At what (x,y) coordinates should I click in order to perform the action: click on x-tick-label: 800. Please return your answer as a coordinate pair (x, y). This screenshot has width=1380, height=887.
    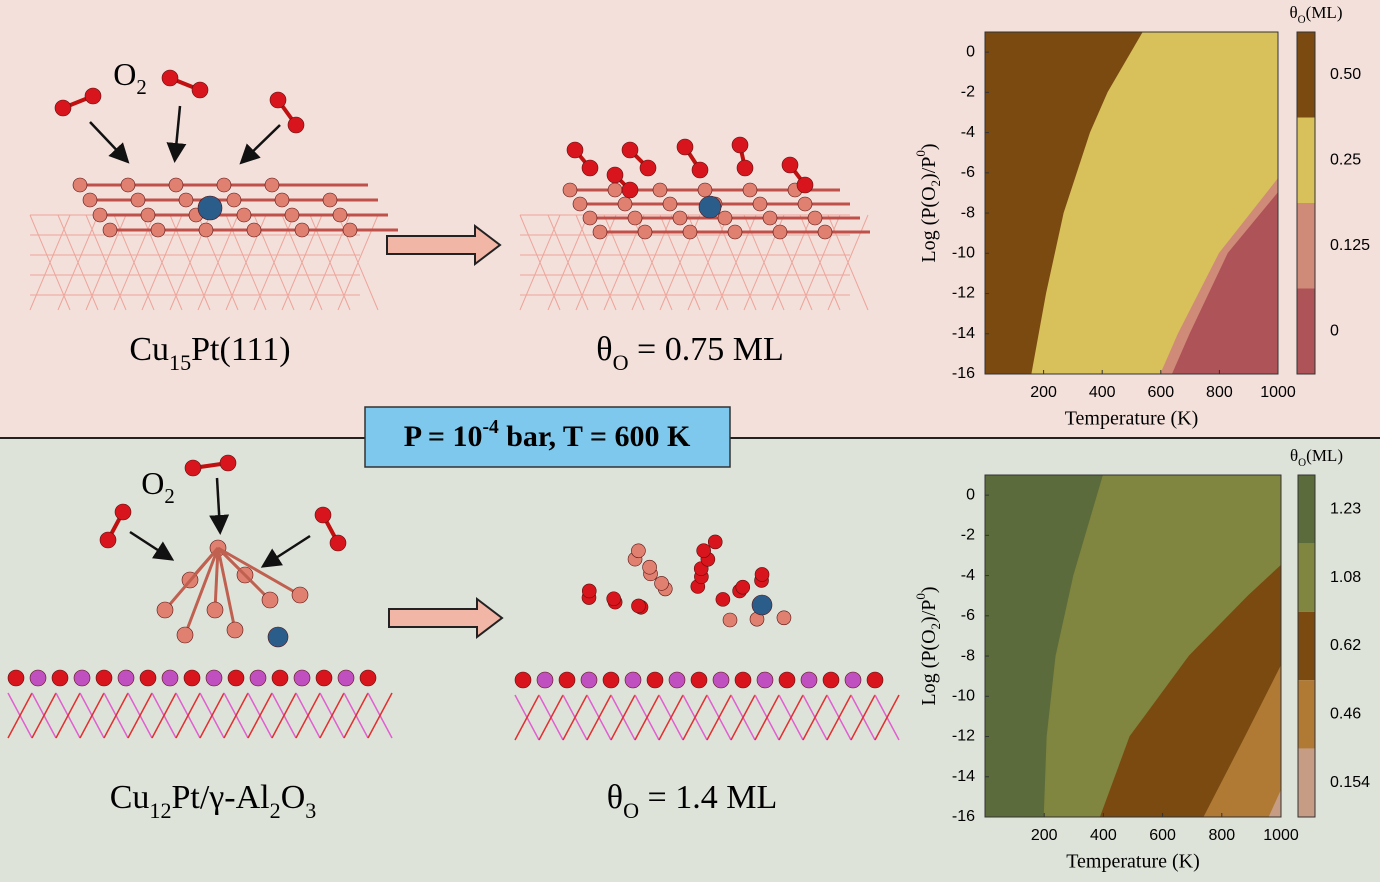
    Looking at the image, I should click on (1221, 835).